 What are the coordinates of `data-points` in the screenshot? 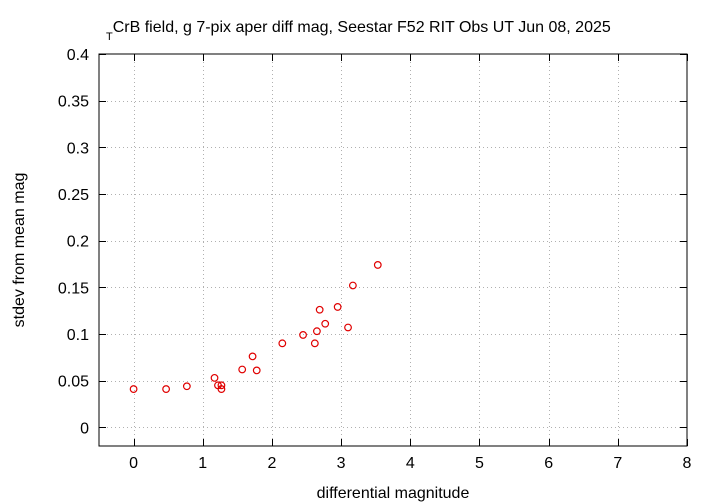 It's located at (255, 327).